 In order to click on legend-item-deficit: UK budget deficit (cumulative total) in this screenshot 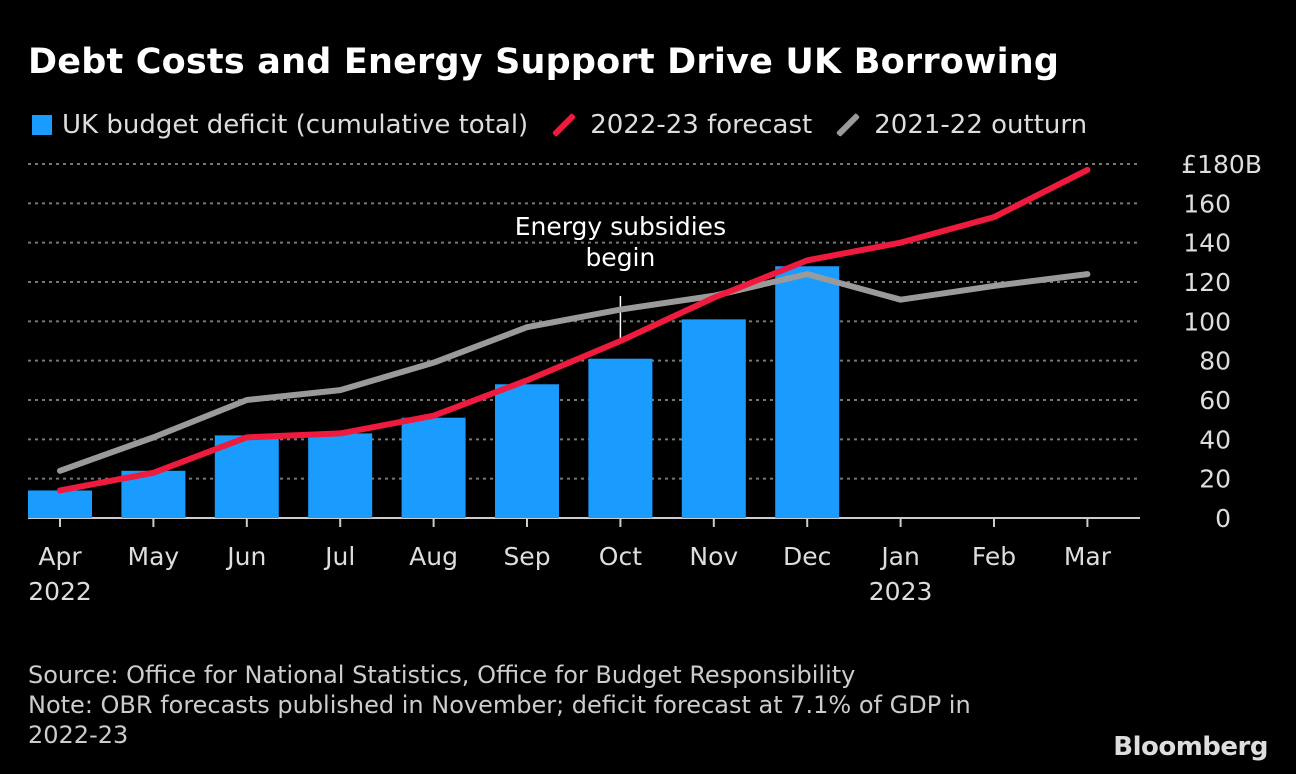, I will do `click(280, 125)`.